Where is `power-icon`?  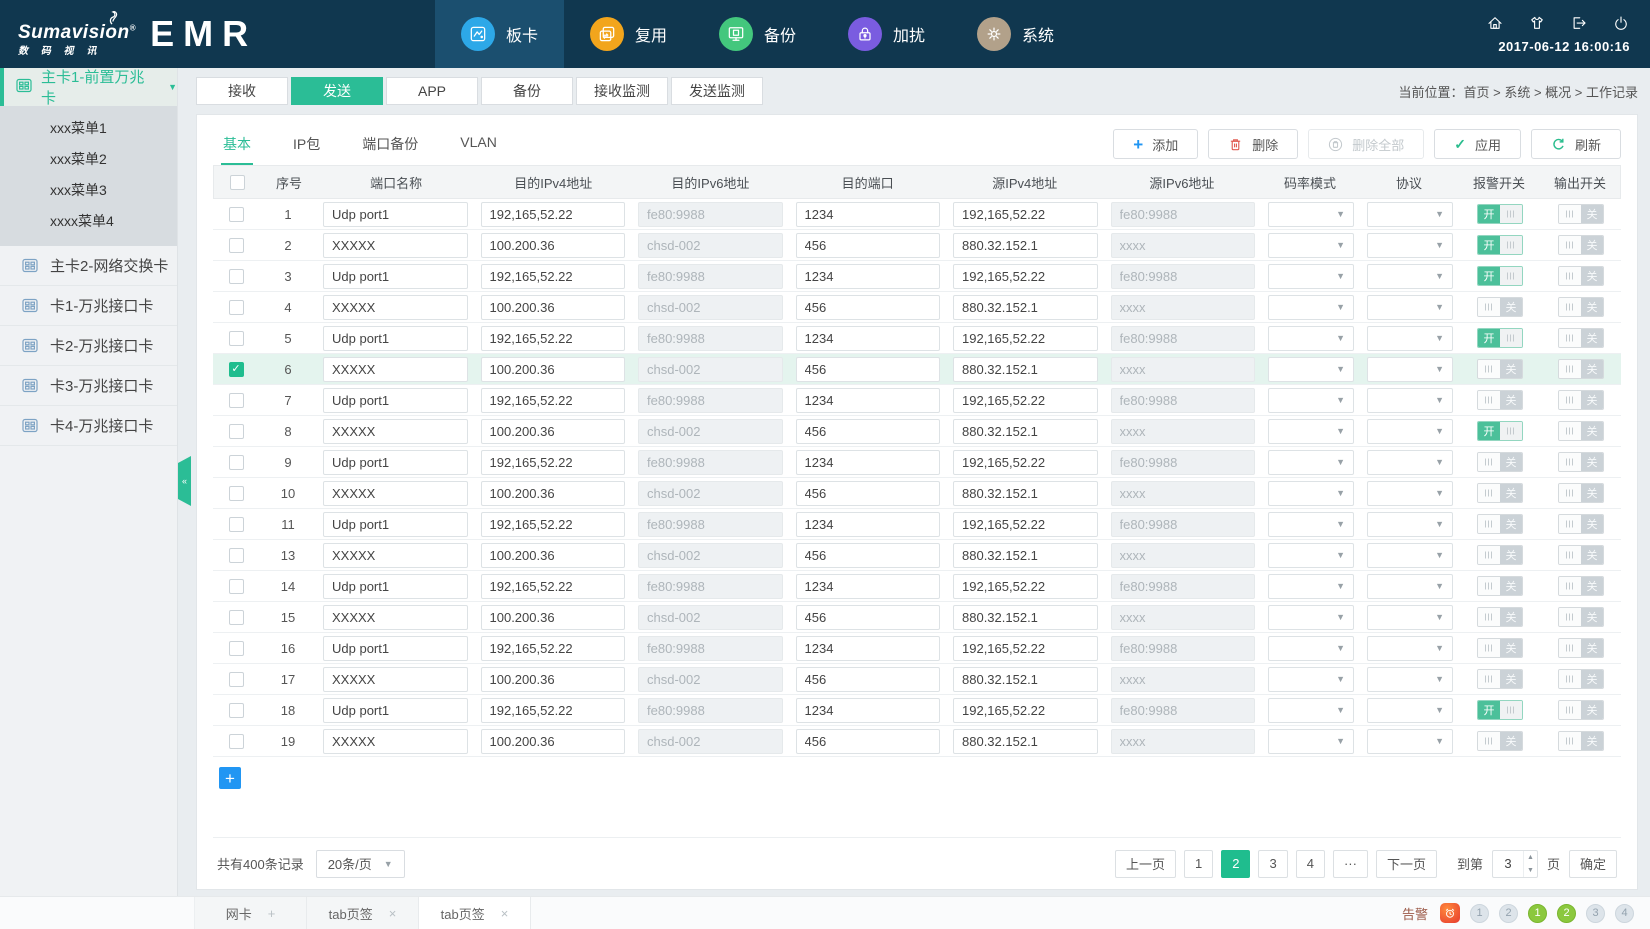 power-icon is located at coordinates (1621, 23).